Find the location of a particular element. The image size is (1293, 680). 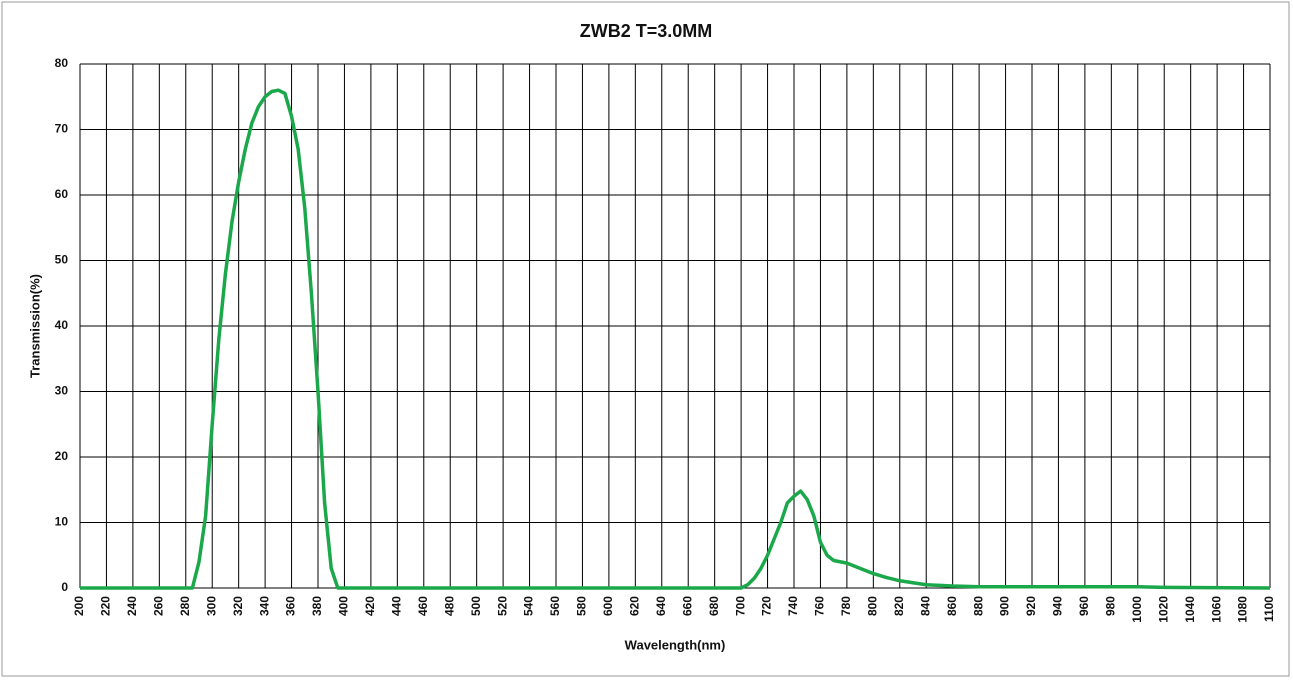

y-tick-label: 50 is located at coordinates (62, 260).